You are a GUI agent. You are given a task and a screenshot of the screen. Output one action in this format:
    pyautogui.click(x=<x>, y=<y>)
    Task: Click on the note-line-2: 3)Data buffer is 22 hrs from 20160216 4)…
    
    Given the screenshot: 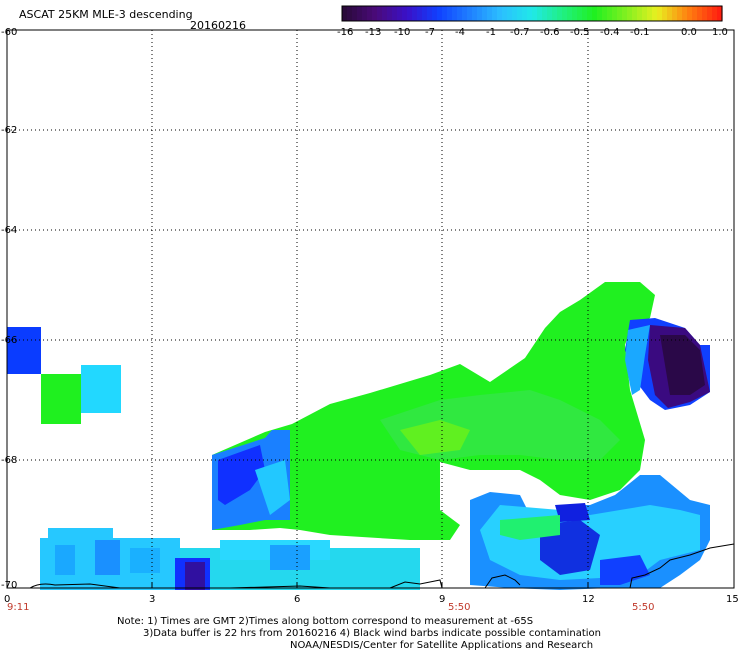 What is the action you would take?
    pyautogui.click(x=372, y=633)
    